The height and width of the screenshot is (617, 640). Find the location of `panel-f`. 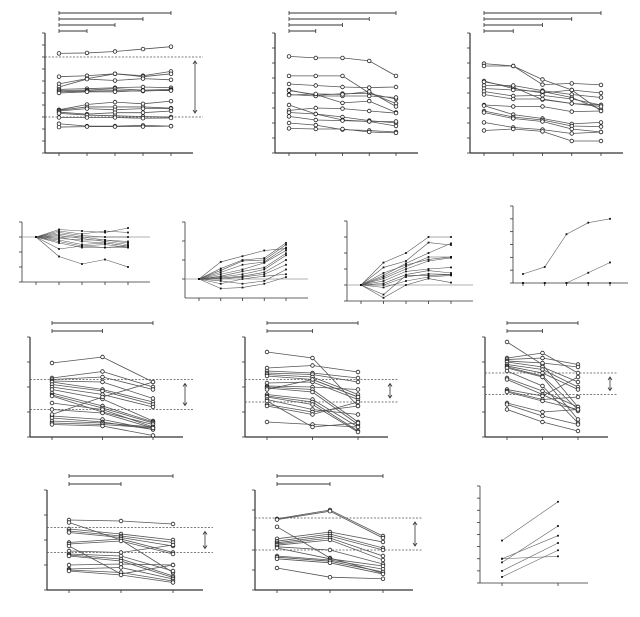

panel-f is located at coordinates (408, 262).